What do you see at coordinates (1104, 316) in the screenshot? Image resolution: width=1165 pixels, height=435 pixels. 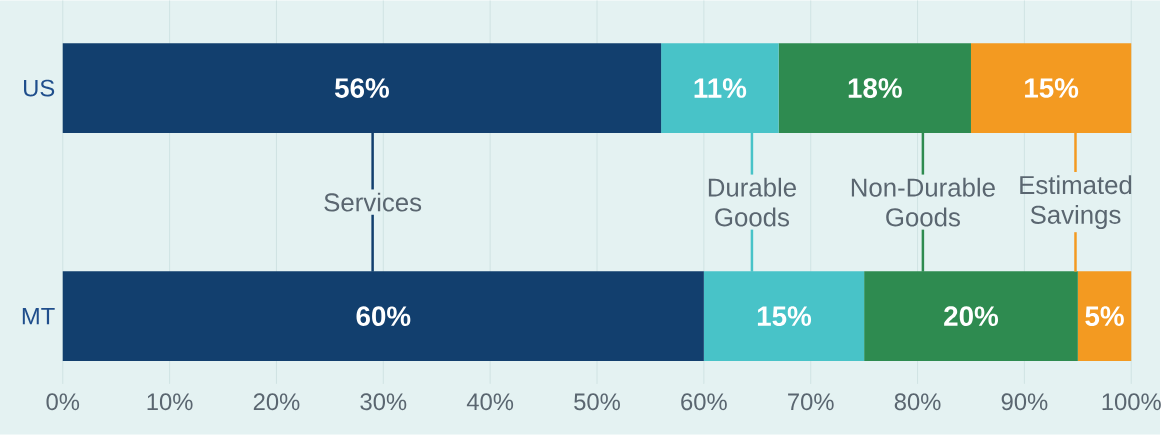 I see `data-label: 5%` at bounding box center [1104, 316].